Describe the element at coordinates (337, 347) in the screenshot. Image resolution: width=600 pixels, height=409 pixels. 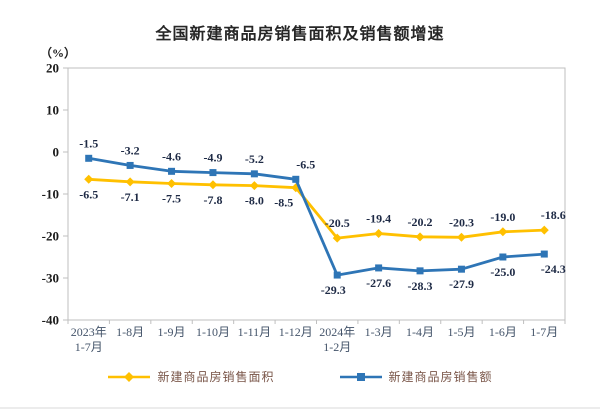
I see `x-axis-category-label: 1-2月` at that location.